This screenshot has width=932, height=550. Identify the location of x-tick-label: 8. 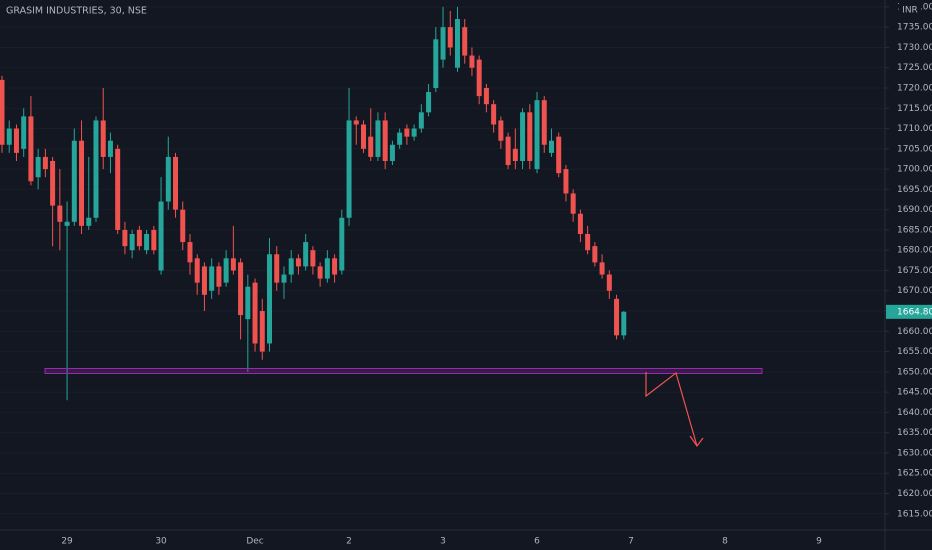
(725, 542).